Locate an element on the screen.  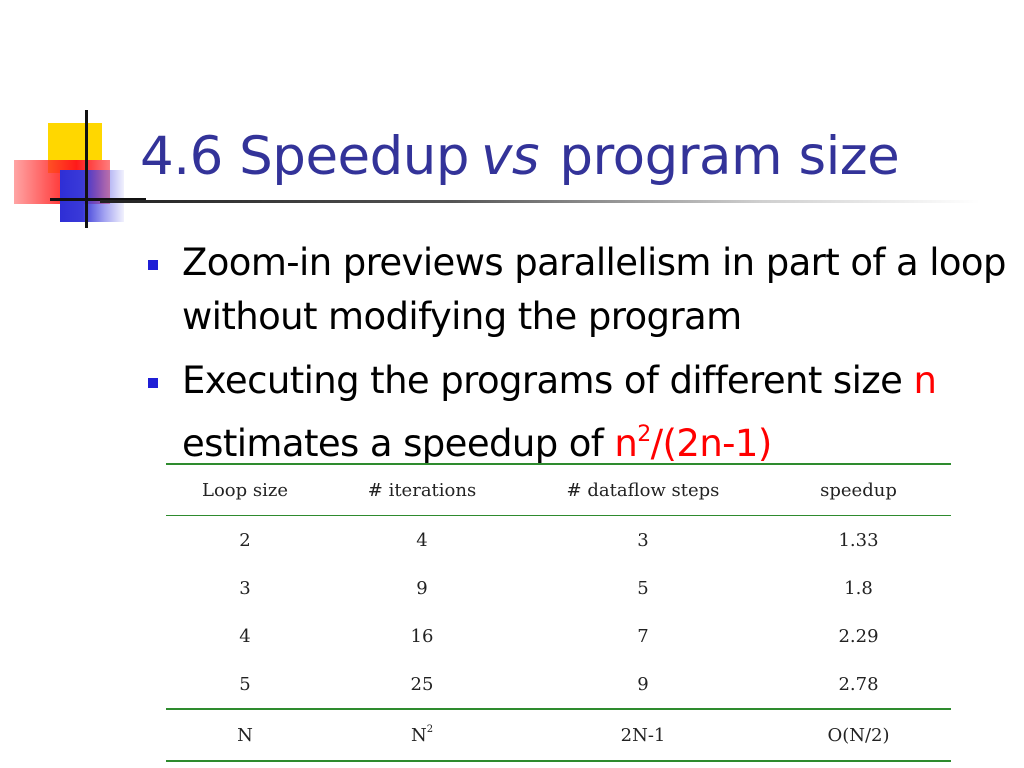
cell-dataflow-steps: 7 is located at coordinates (643, 636).